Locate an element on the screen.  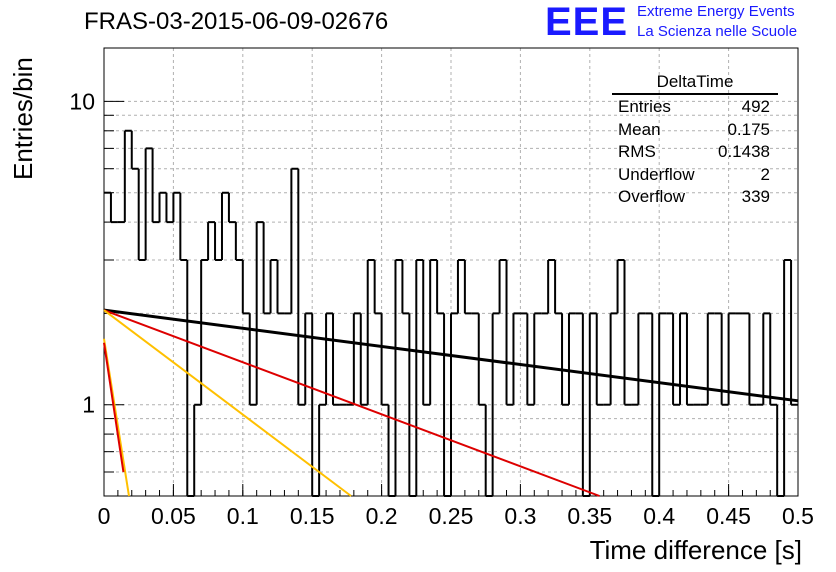
stats-row-rms: RMS 0.1438 is located at coordinates (695, 152).